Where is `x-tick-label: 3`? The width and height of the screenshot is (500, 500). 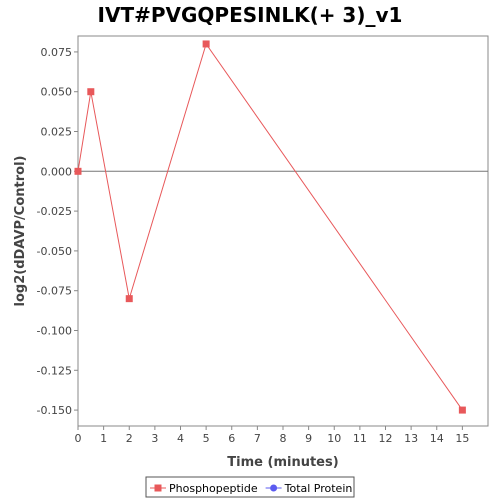 x-tick-label: 3 is located at coordinates (154, 438).